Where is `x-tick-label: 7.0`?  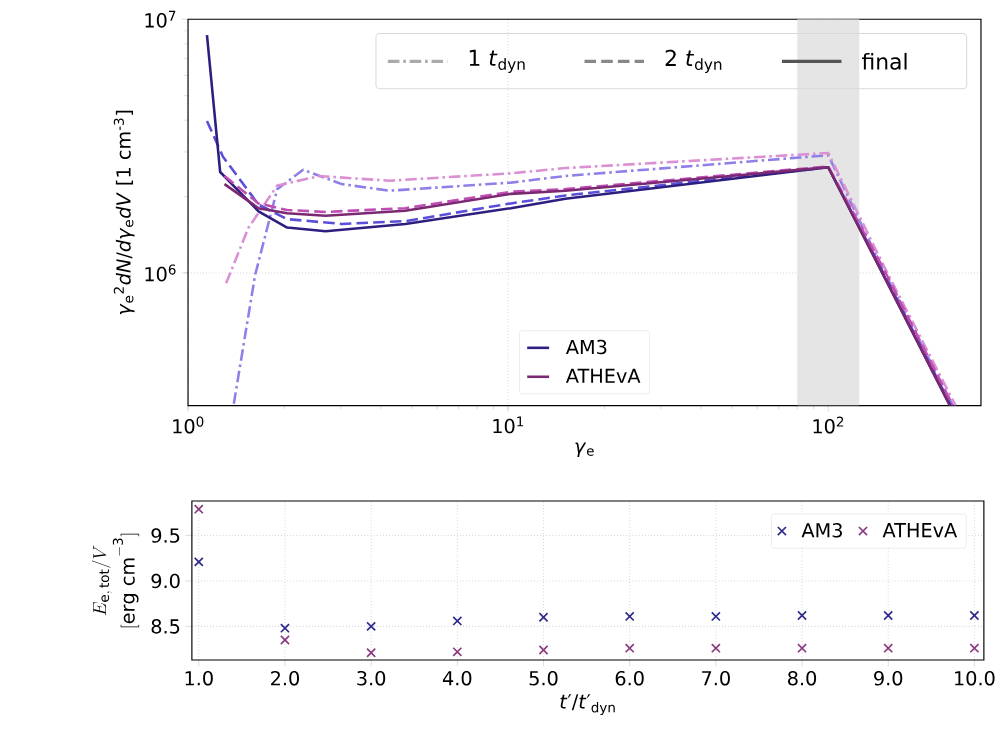
x-tick-label: 7.0 is located at coordinates (716, 678).